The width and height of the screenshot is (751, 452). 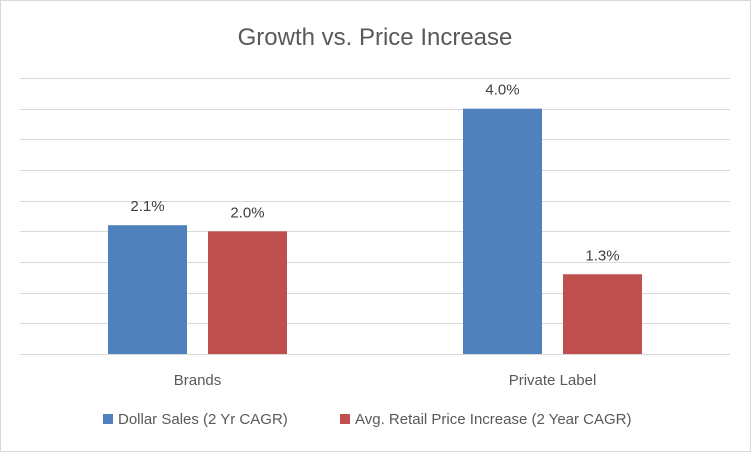 I want to click on category-label-private-label: Private Label, so click(x=553, y=380).